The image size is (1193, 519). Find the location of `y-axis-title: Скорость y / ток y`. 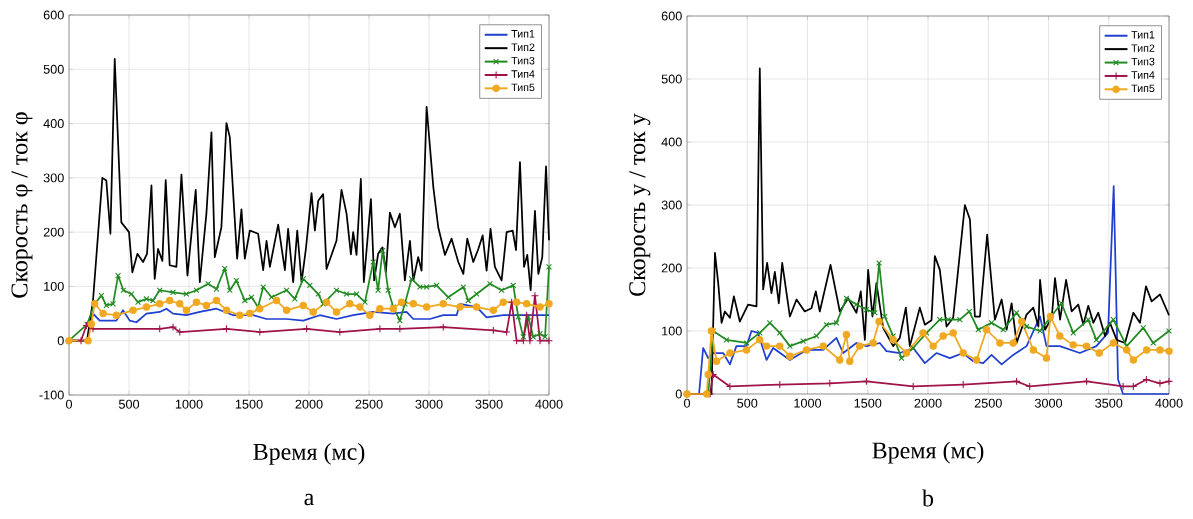

y-axis-title: Скорость y / ток y is located at coordinates (640, 204).